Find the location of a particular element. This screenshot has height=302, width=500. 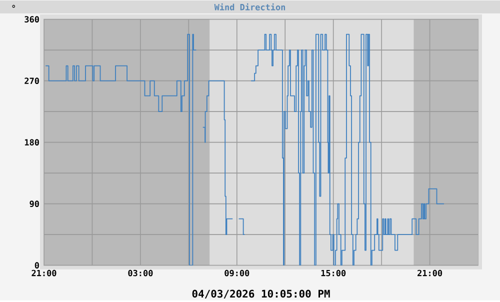

y-axis-title: ° is located at coordinates (14, 6).